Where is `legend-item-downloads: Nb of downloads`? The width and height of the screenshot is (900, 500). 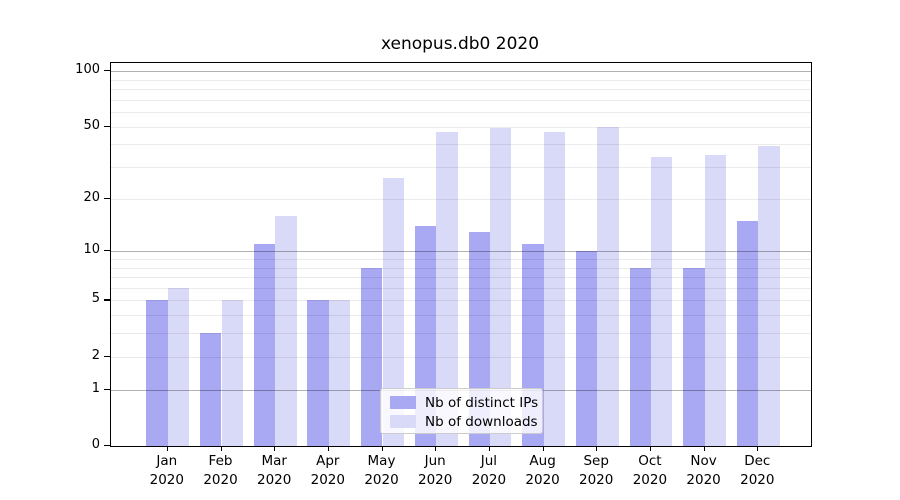
legend-item-downloads: Nb of downloads is located at coordinates (464, 421).